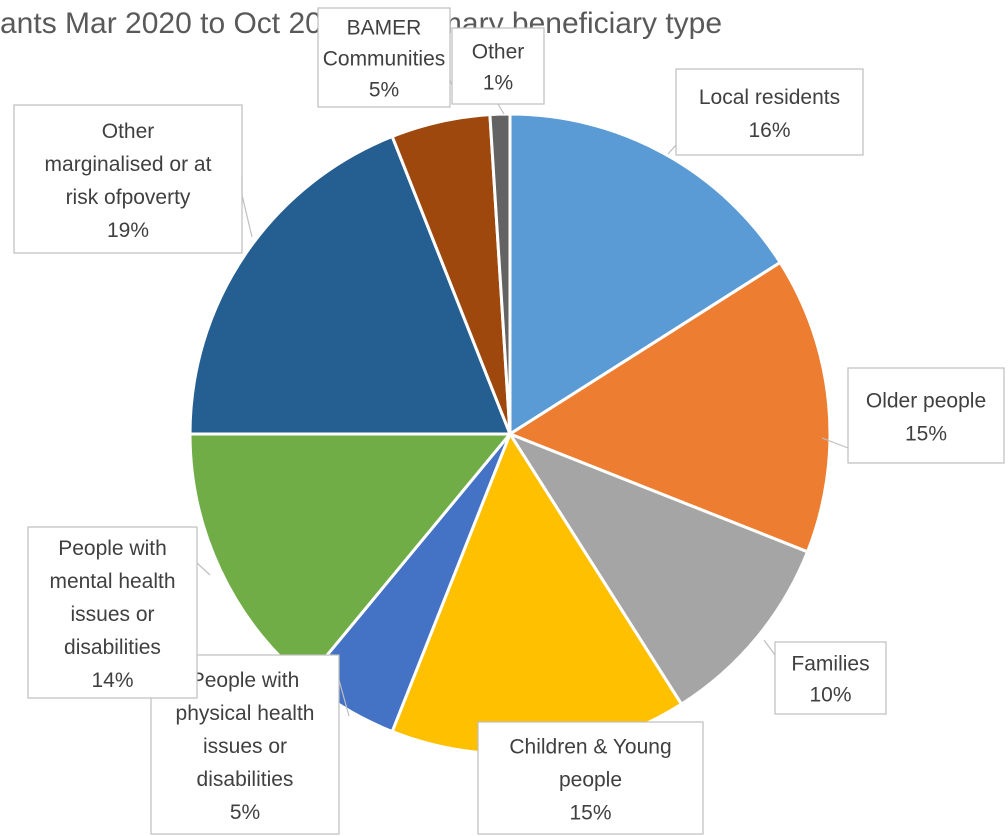 This screenshot has height=836, width=1008. I want to click on data-label-category: Local residents, so click(769, 97).